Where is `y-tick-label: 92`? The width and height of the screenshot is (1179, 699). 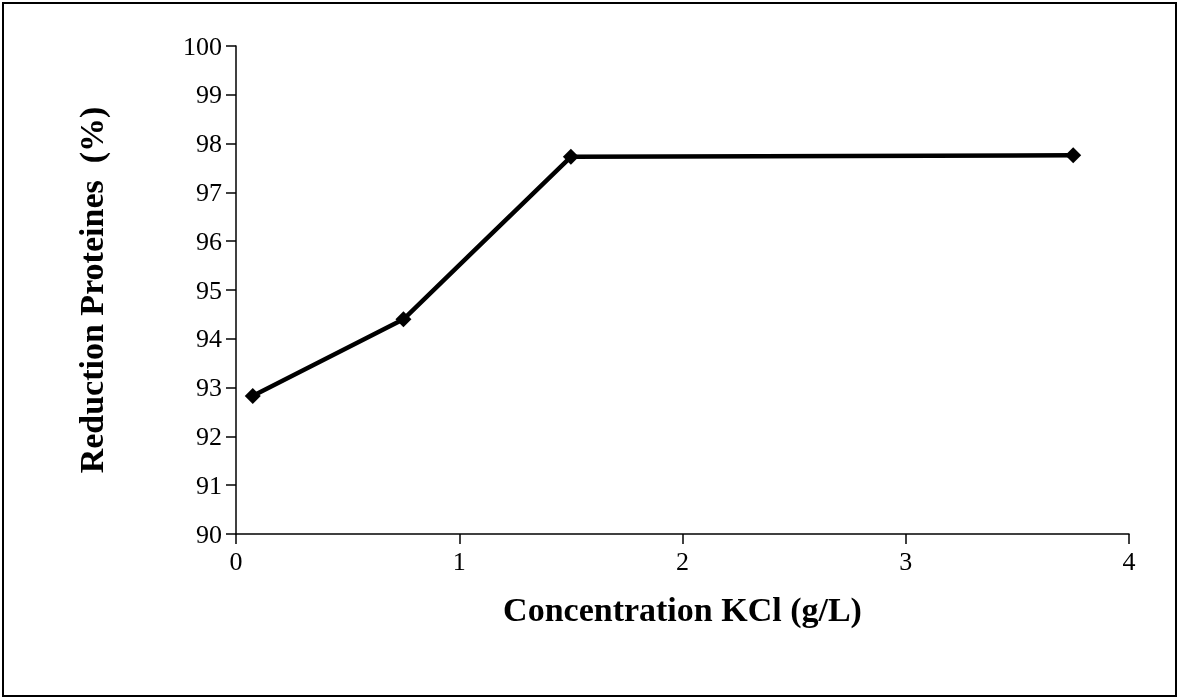
y-tick-label: 92 is located at coordinates (209, 436).